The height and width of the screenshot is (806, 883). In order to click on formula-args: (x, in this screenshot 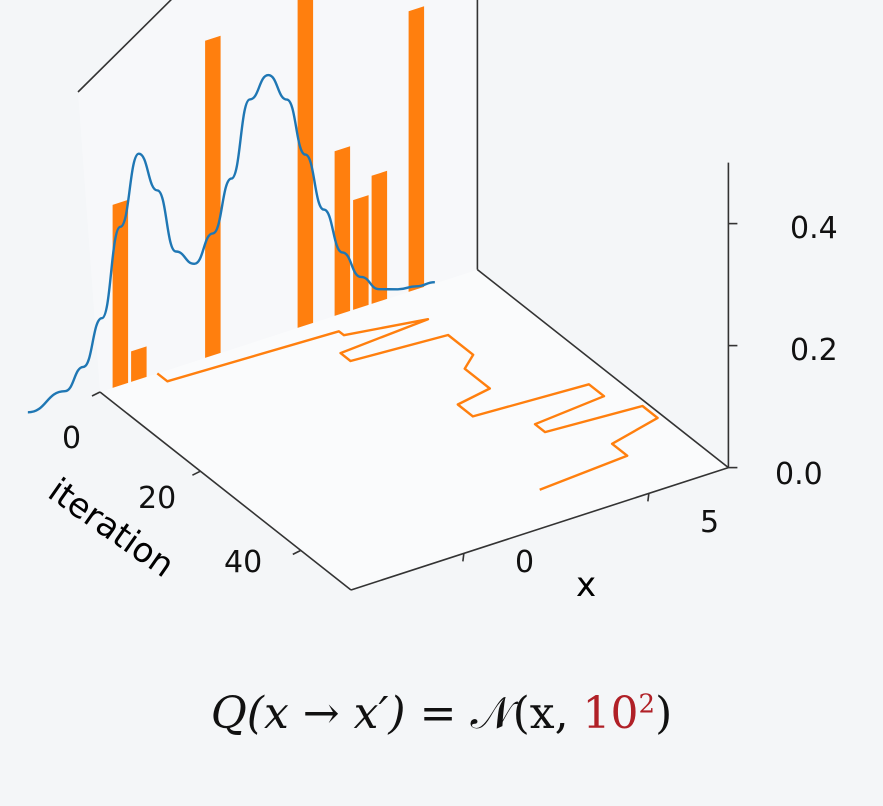, I will do `click(547, 713)`.